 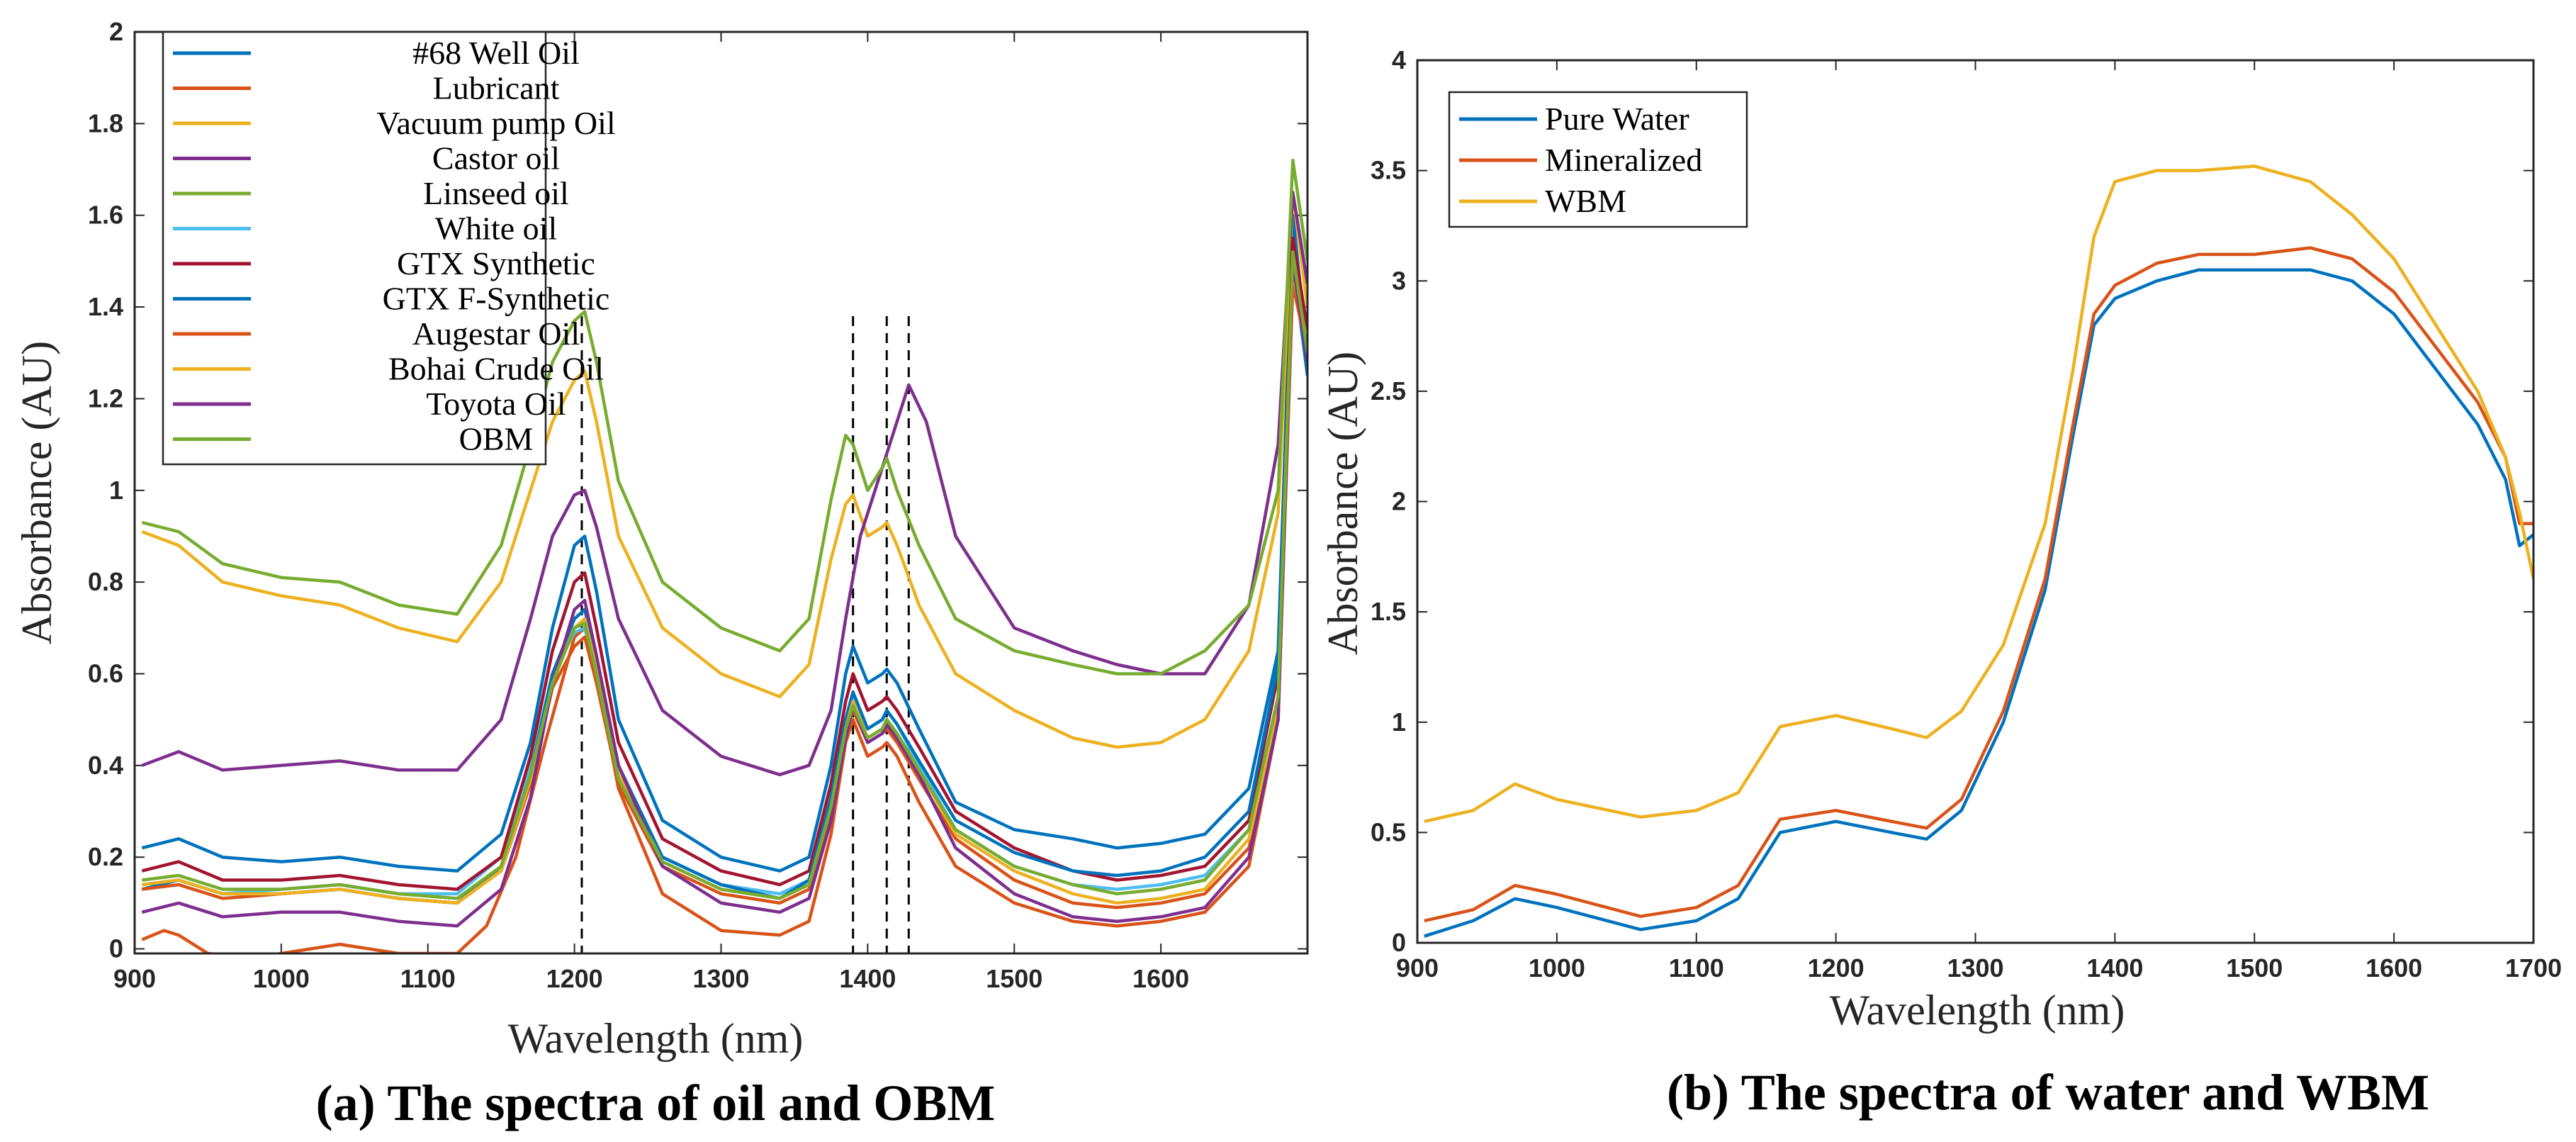 I want to click on y-tick-label: 1.5, so click(x=1388, y=611).